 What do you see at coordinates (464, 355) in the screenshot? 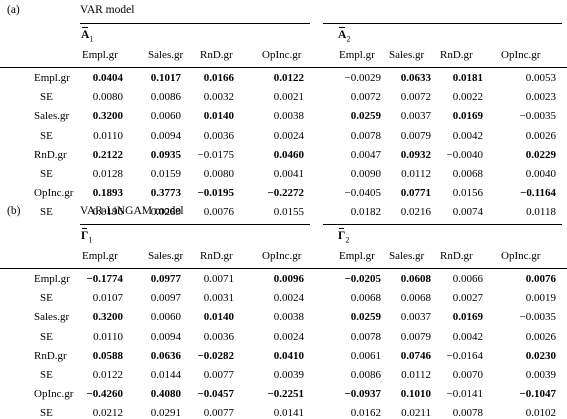
I see `table-cell: −0.0164` at bounding box center [464, 355].